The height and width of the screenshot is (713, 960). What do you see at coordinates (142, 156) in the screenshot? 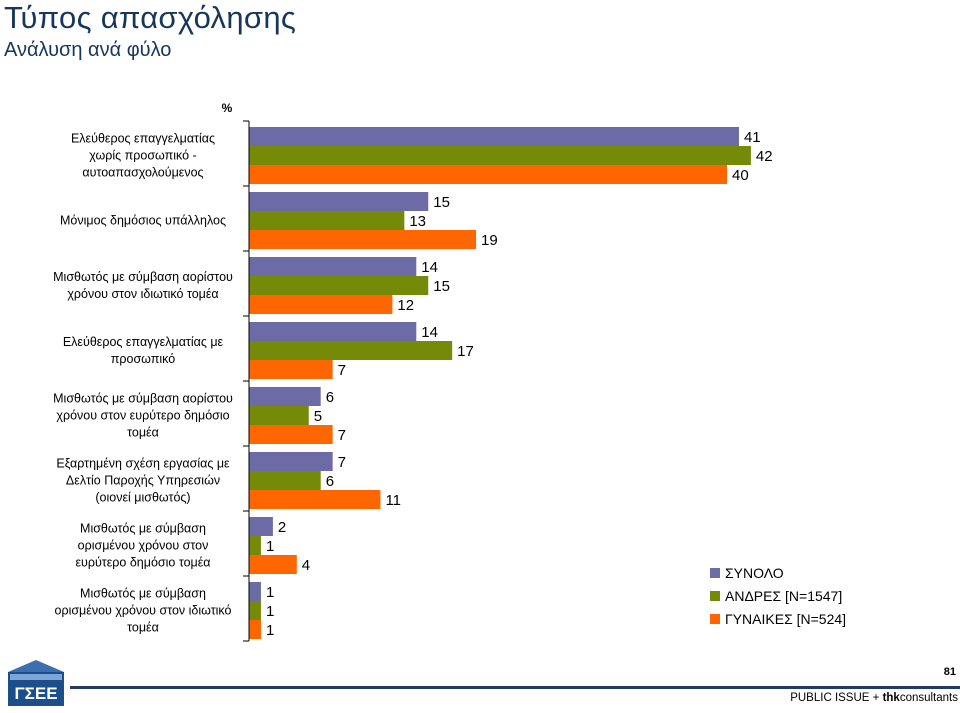
I see `category-label: χωρίς προσωπικό -` at bounding box center [142, 156].